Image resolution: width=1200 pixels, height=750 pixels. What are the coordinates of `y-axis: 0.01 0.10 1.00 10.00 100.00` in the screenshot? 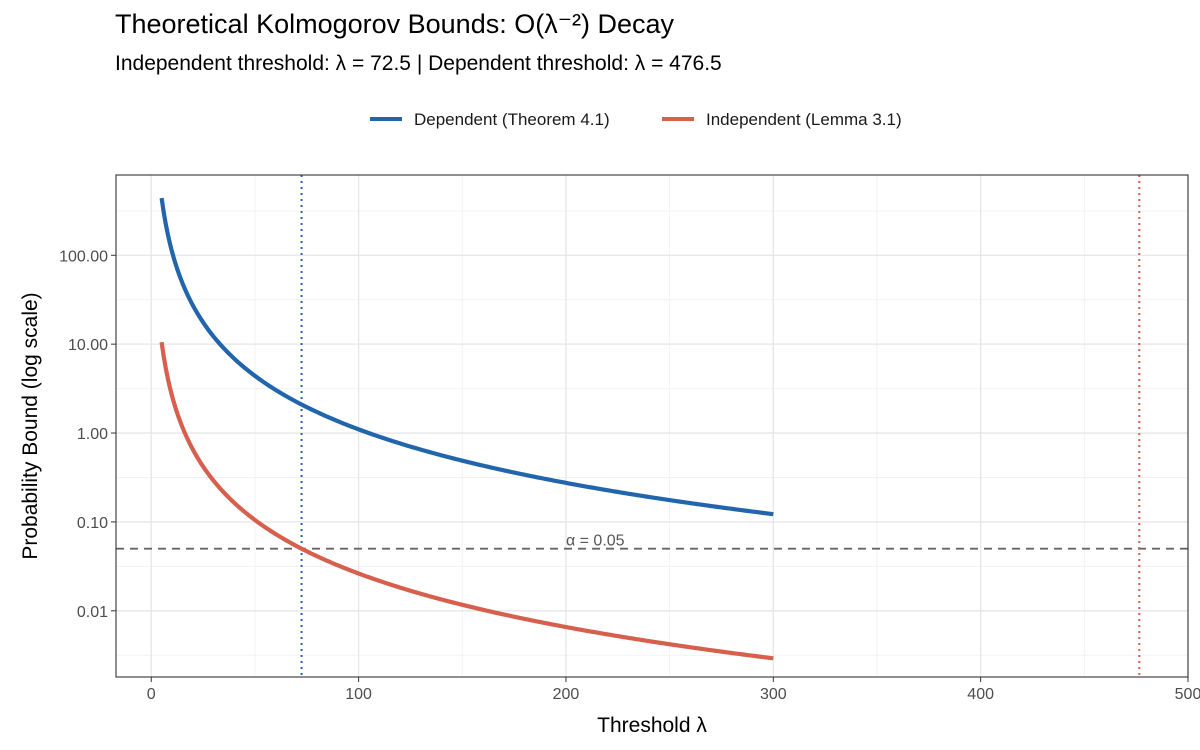 It's located at (87, 434).